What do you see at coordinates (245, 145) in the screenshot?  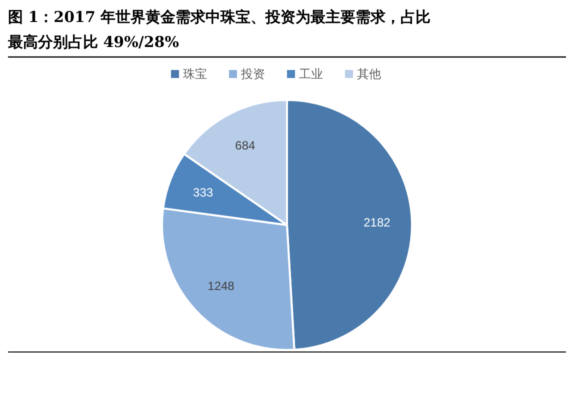 I see `data-label: 684` at bounding box center [245, 145].